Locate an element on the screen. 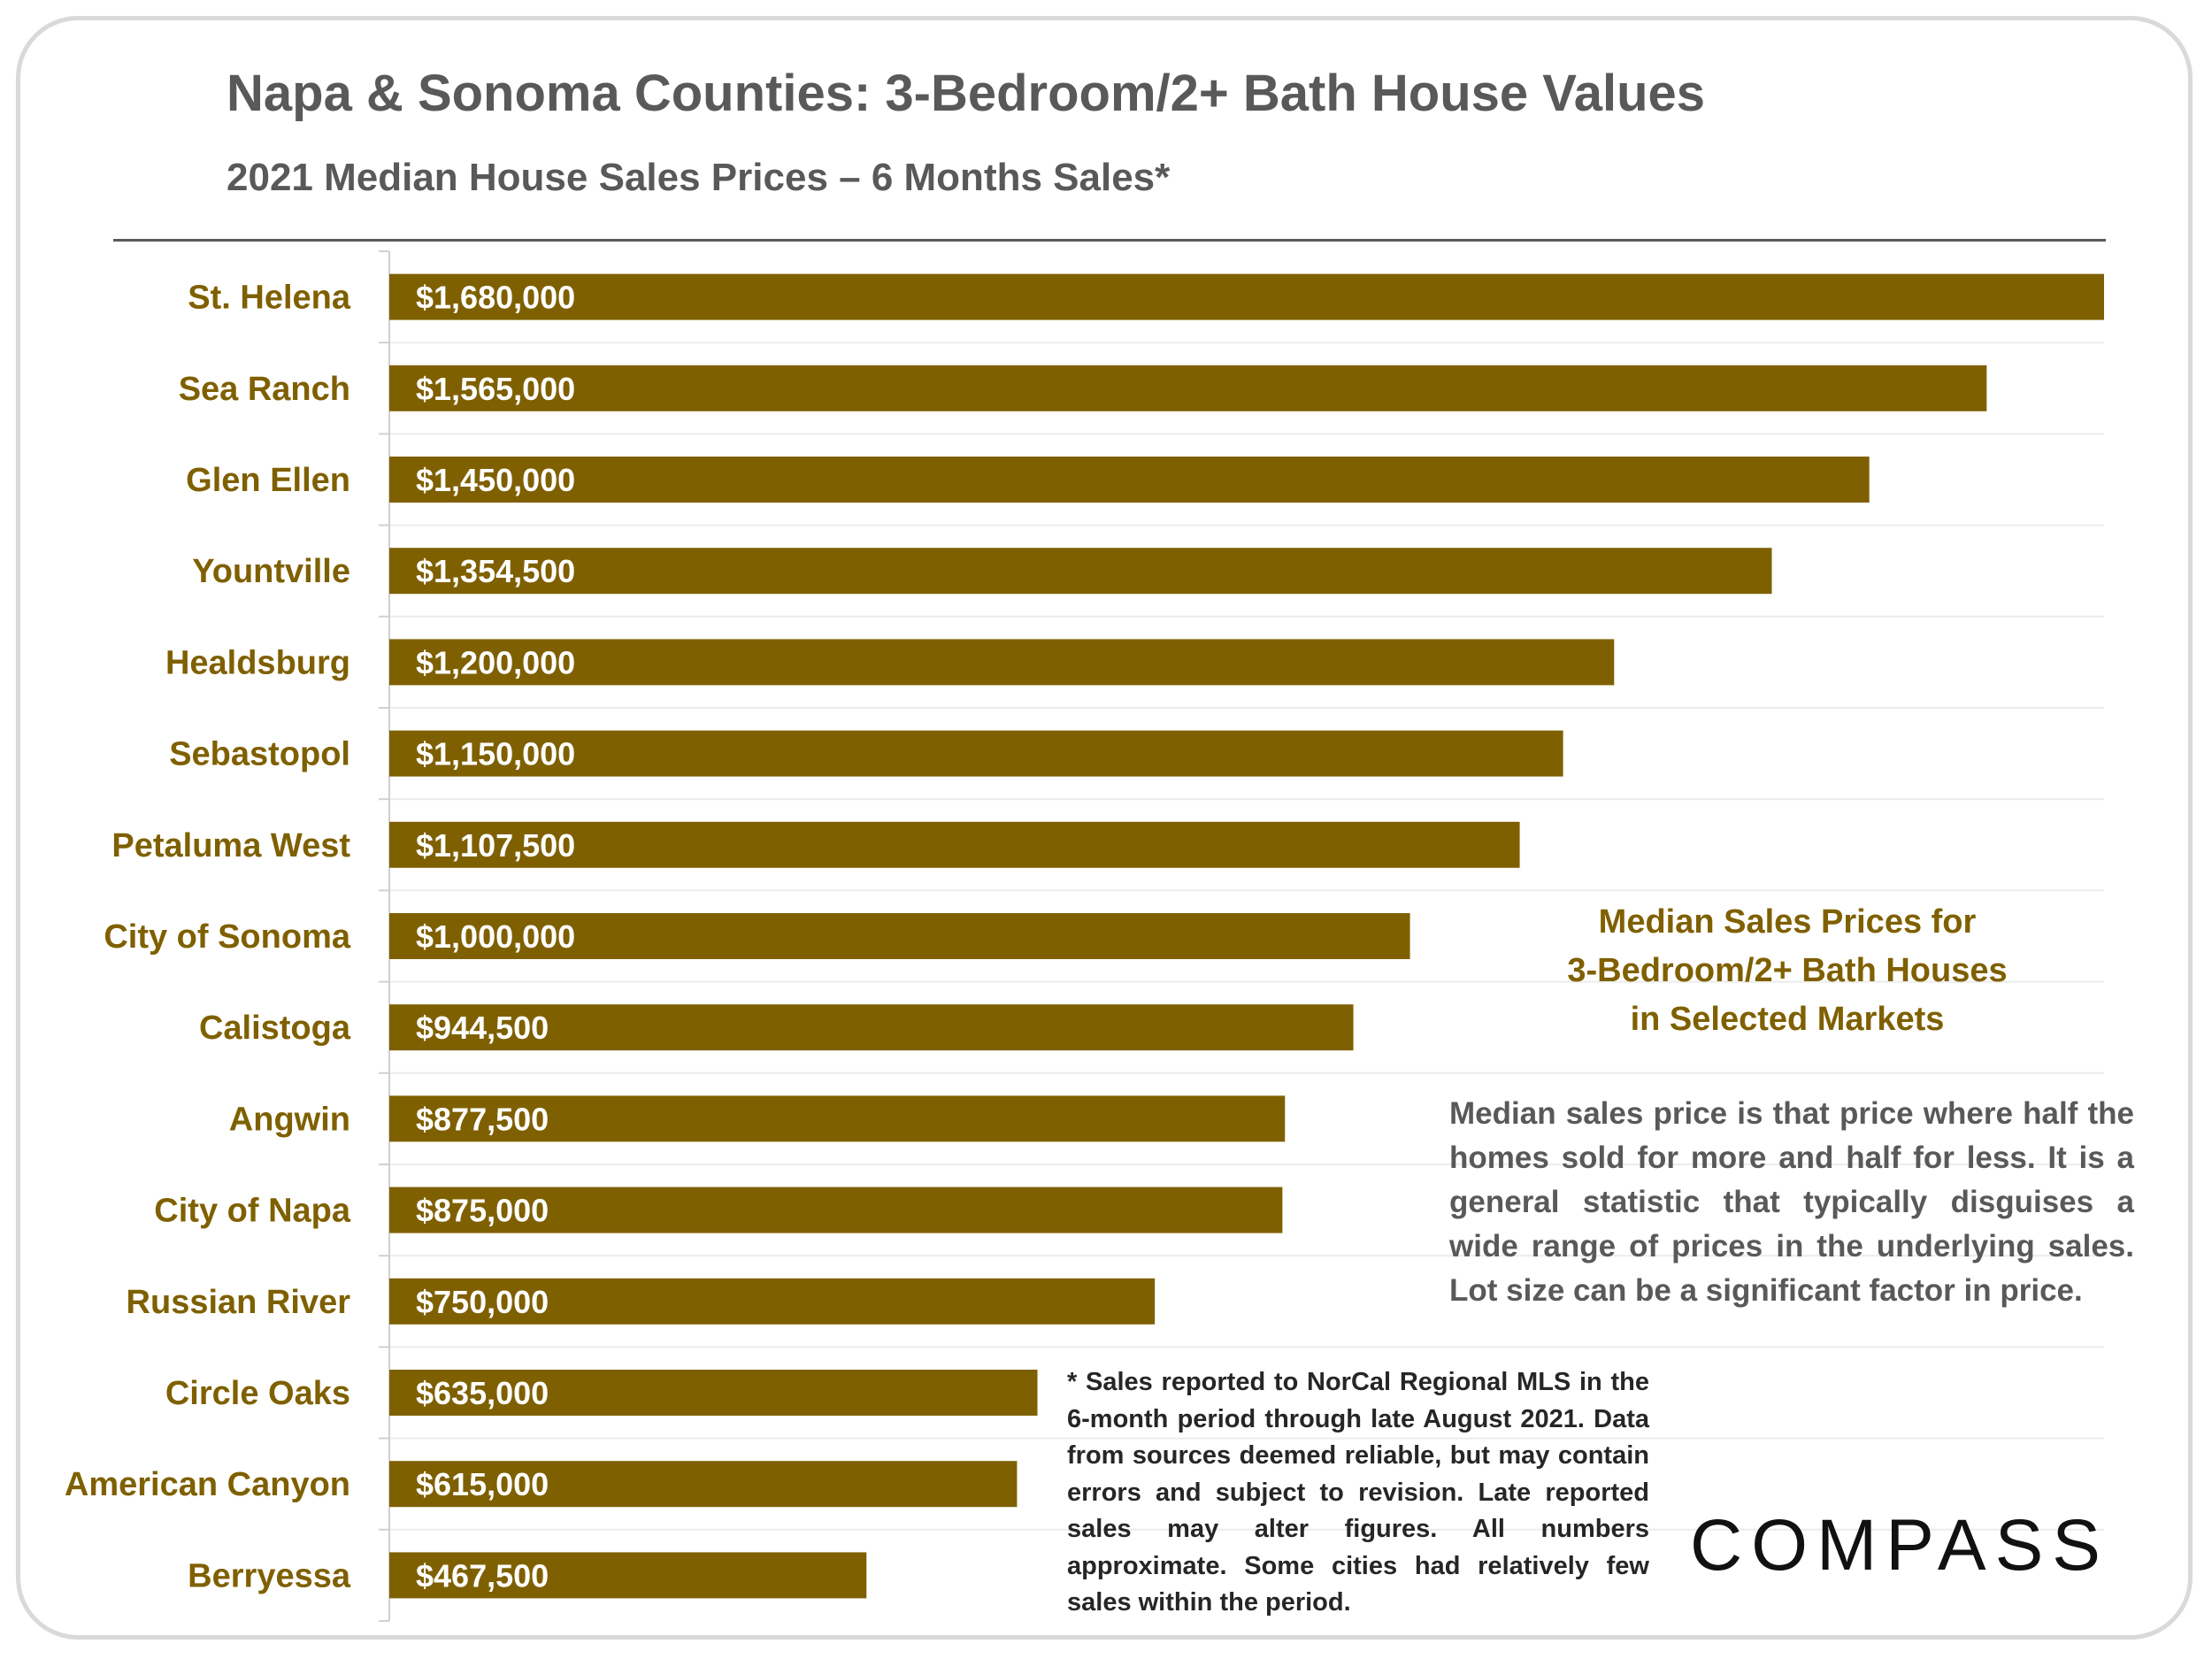 This screenshot has width=2212, height=1659. title-divider is located at coordinates (1109, 240).